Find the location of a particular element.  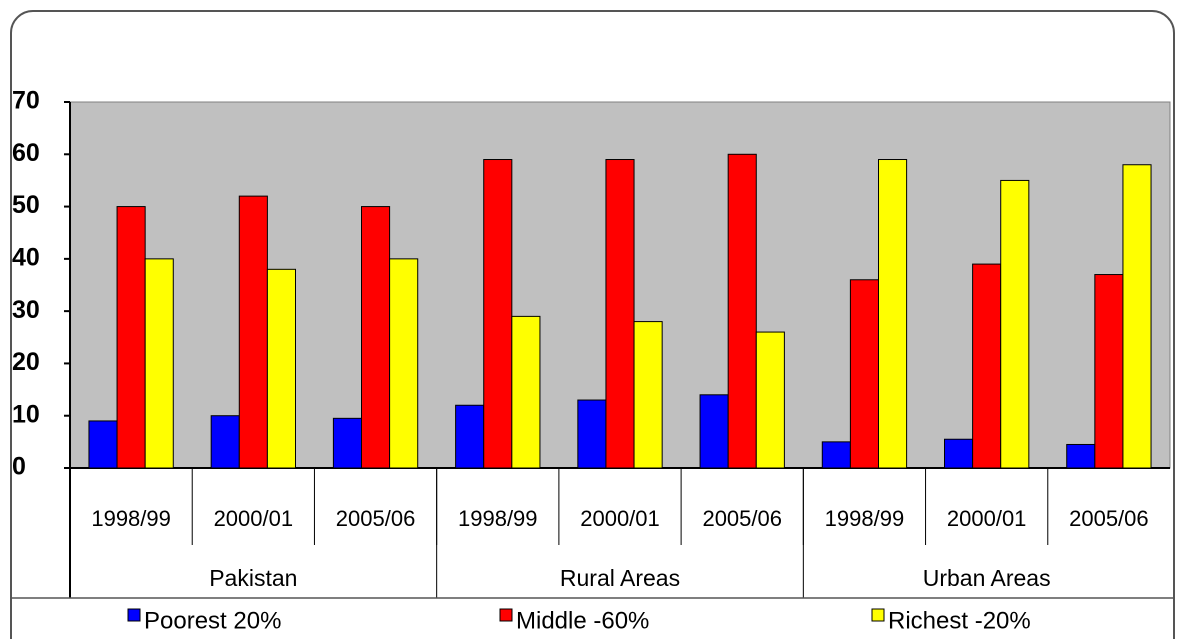

y-tick-label: 50 is located at coordinates (26, 205).